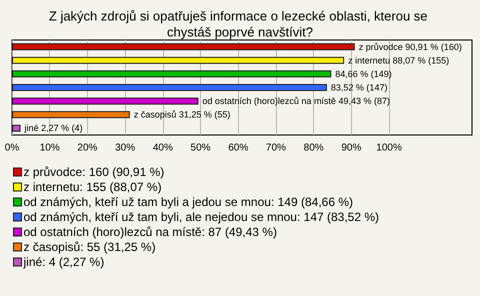 The width and height of the screenshot is (480, 296). What do you see at coordinates (240, 24) in the screenshot?
I see `chart-title: Z jakých zdrojů si opatřuješ informace o lezecké oblasti, kterou se chystáš poprvé navštívit?` at bounding box center [240, 24].